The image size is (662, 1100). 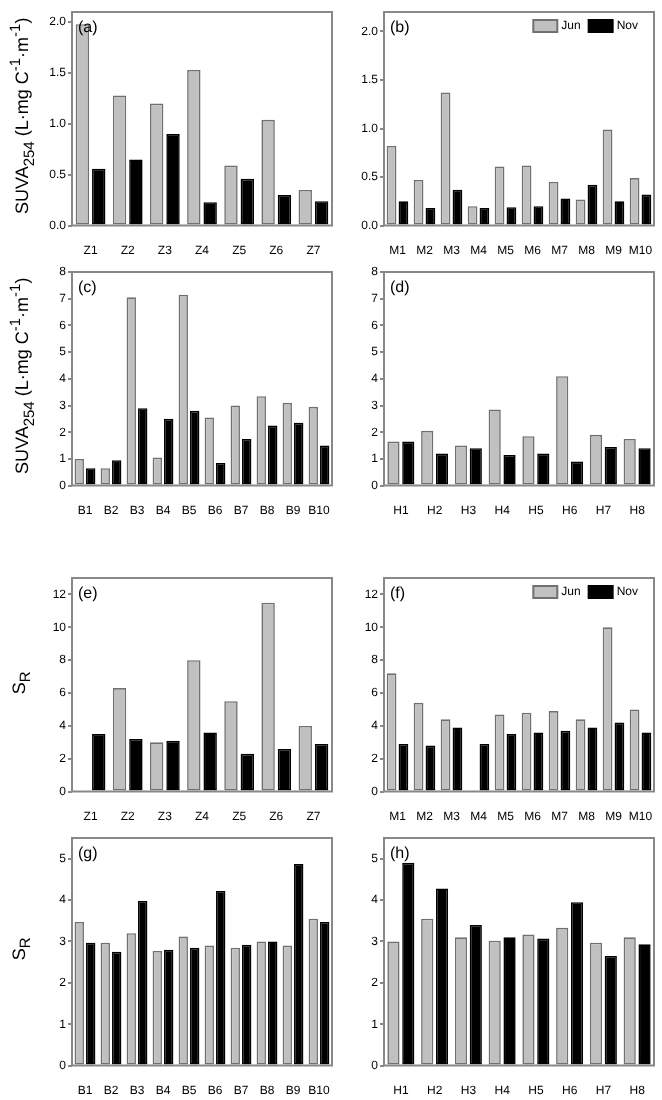 What do you see at coordinates (400, 287) in the screenshot?
I see `chart-title: (d)` at bounding box center [400, 287].